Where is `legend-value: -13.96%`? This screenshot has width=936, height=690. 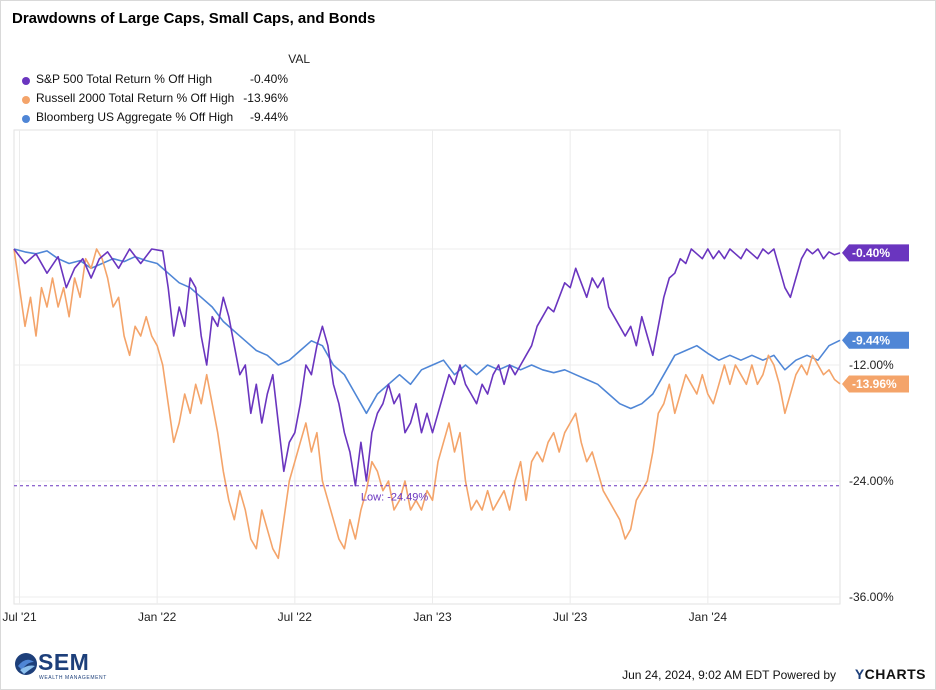 legend-value: -13.96% is located at coordinates (265, 98).